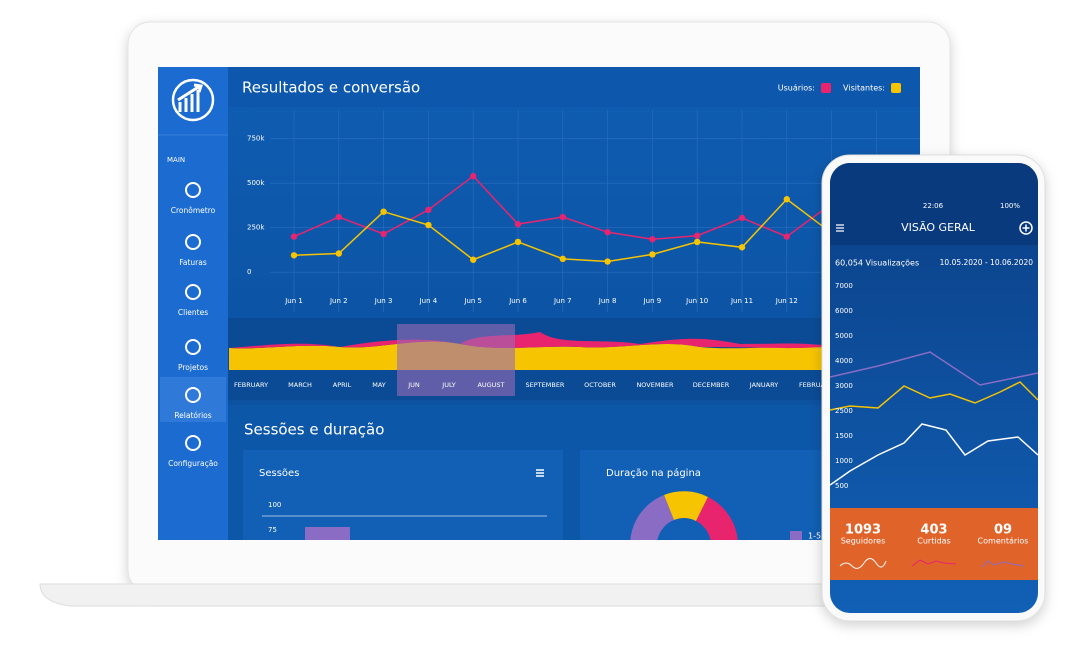  I want to click on month-label: SEPTEMBER, so click(545, 385).